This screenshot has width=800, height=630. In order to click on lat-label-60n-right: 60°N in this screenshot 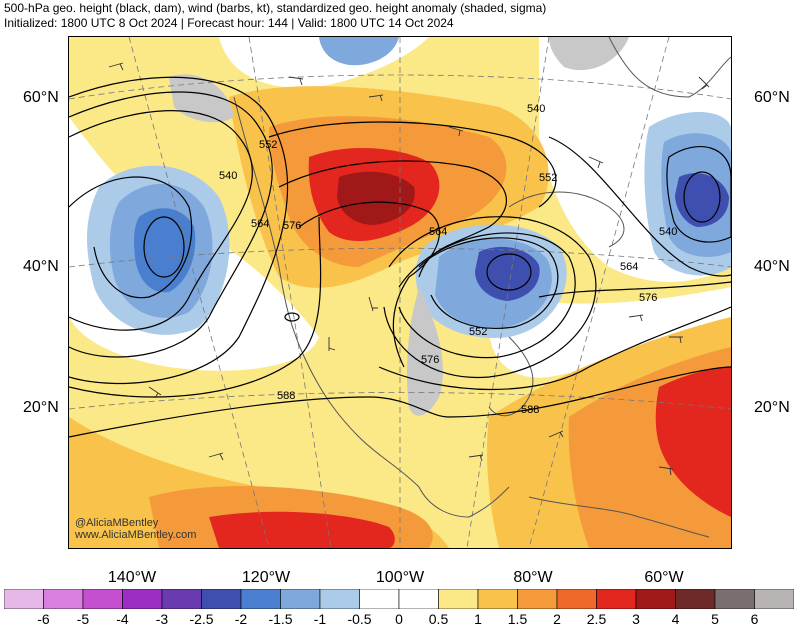, I will do `click(772, 97)`.